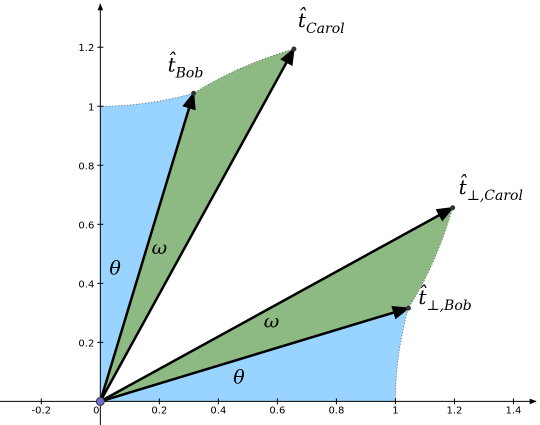 This screenshot has height=425, width=540. I want to click on vector-label-sub: ⊥,Bob, so click(448, 306).